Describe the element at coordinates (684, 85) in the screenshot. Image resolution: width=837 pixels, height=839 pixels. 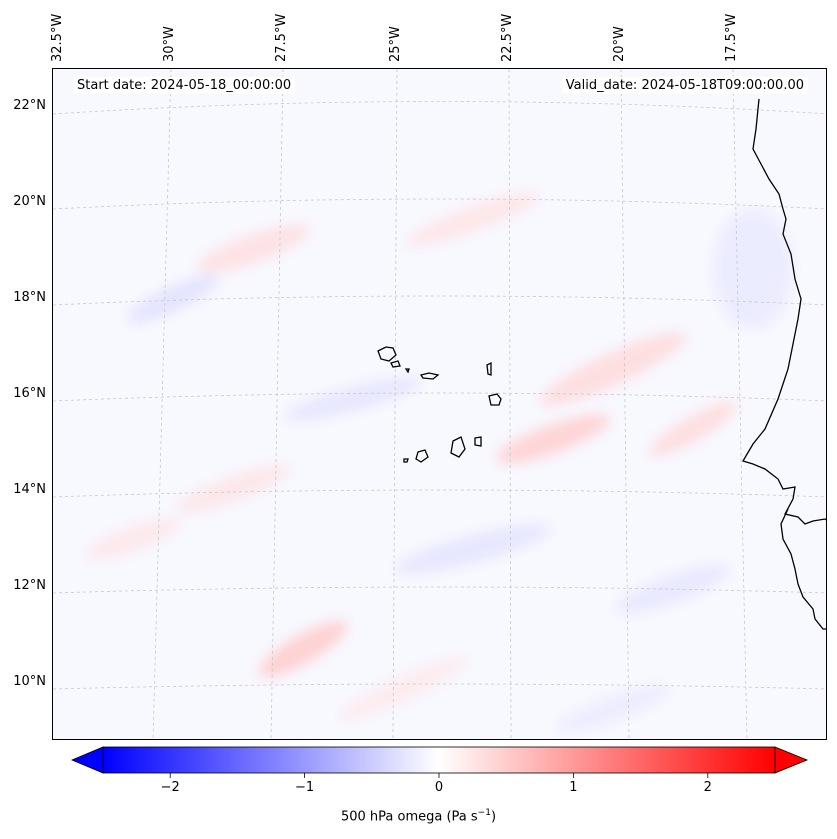
I see `valid-date-label: Valid_date: 2024-05-18T09:00:00.00` at that location.